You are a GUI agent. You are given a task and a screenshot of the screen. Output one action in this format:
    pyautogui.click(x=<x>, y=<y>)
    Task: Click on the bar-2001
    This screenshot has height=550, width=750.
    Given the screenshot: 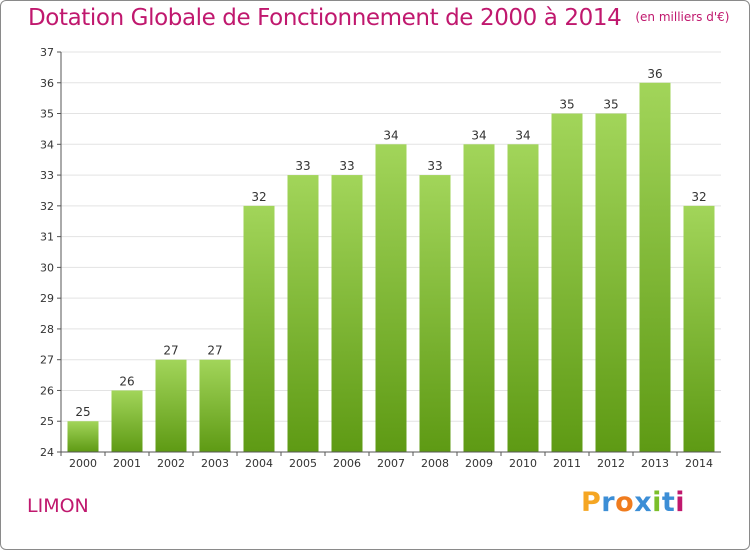 What is the action you would take?
    pyautogui.click(x=127, y=421)
    